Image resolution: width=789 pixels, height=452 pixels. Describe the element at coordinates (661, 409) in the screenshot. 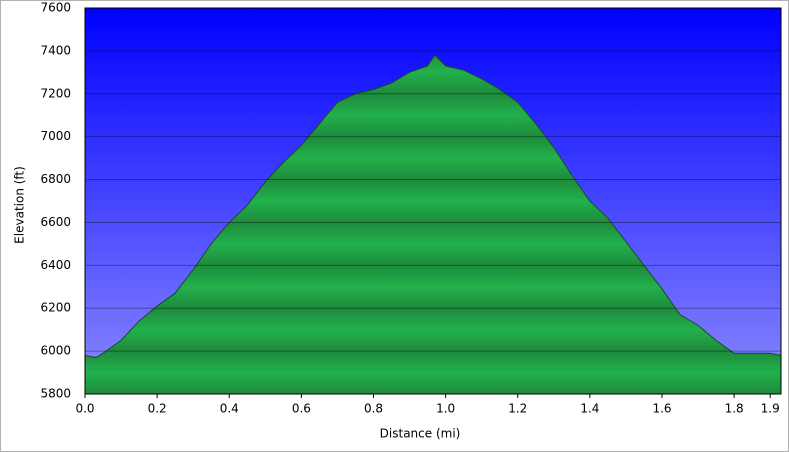

I see `x-tick-label: 1.6` at that location.